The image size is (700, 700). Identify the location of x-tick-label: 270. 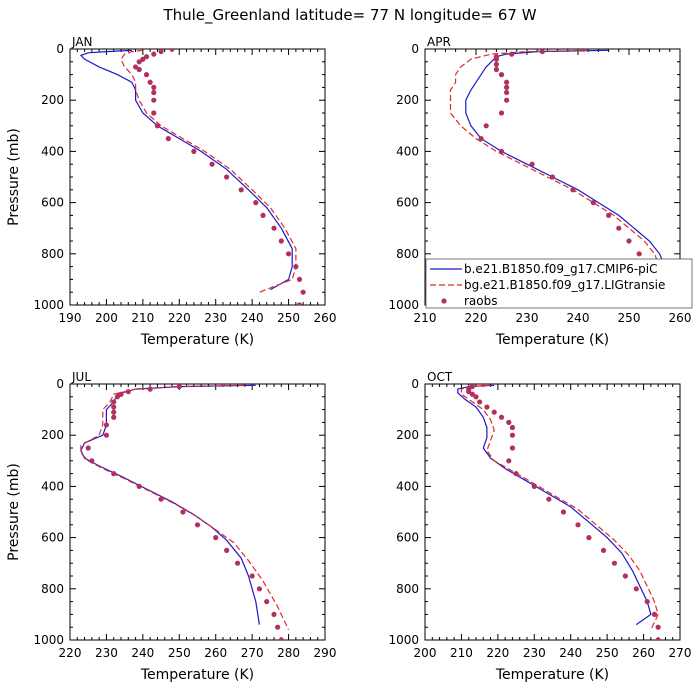
(680, 653).